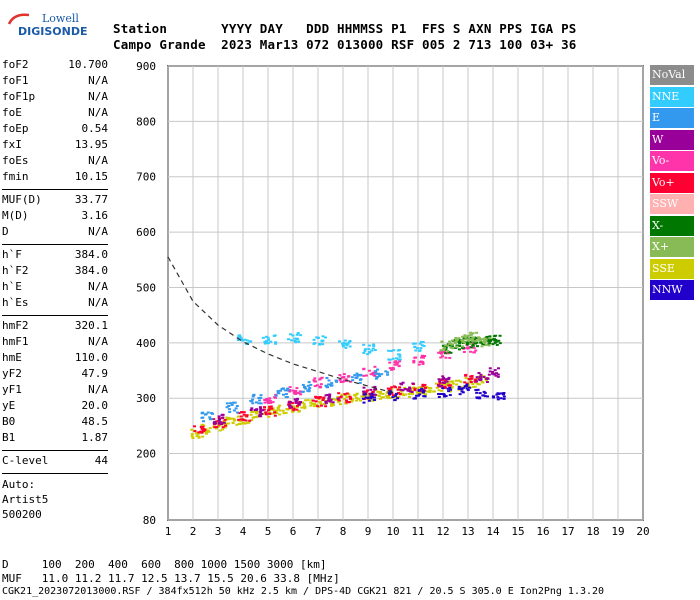 This screenshot has height=600, width=700. Describe the element at coordinates (268, 530) in the screenshot. I see `x-tick-label: 5` at that location.